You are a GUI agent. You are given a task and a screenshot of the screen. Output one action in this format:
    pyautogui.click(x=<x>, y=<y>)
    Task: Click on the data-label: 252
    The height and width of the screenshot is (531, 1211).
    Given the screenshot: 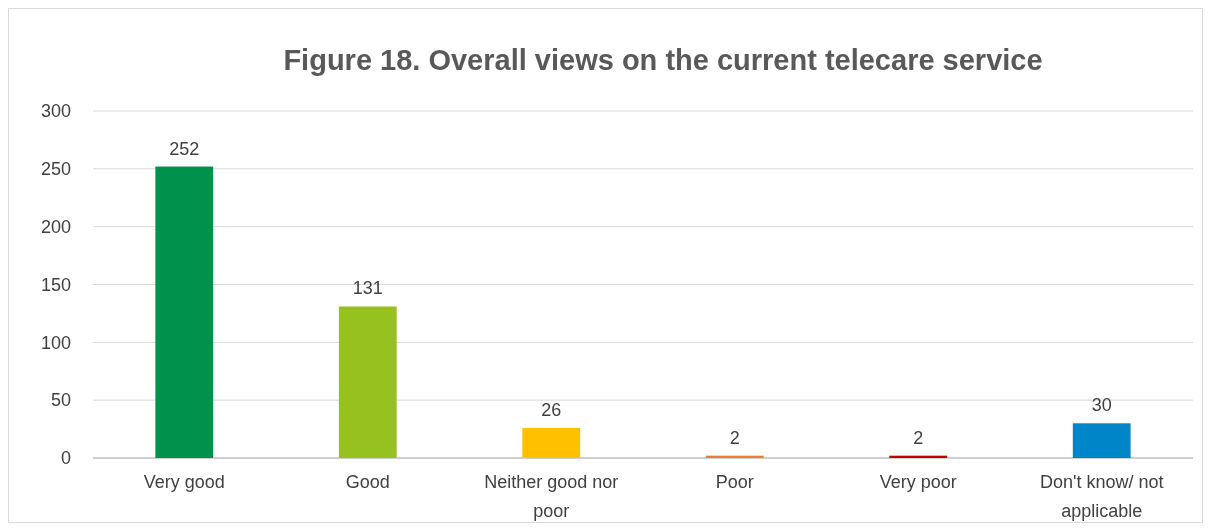 What is the action you would take?
    pyautogui.click(x=184, y=148)
    